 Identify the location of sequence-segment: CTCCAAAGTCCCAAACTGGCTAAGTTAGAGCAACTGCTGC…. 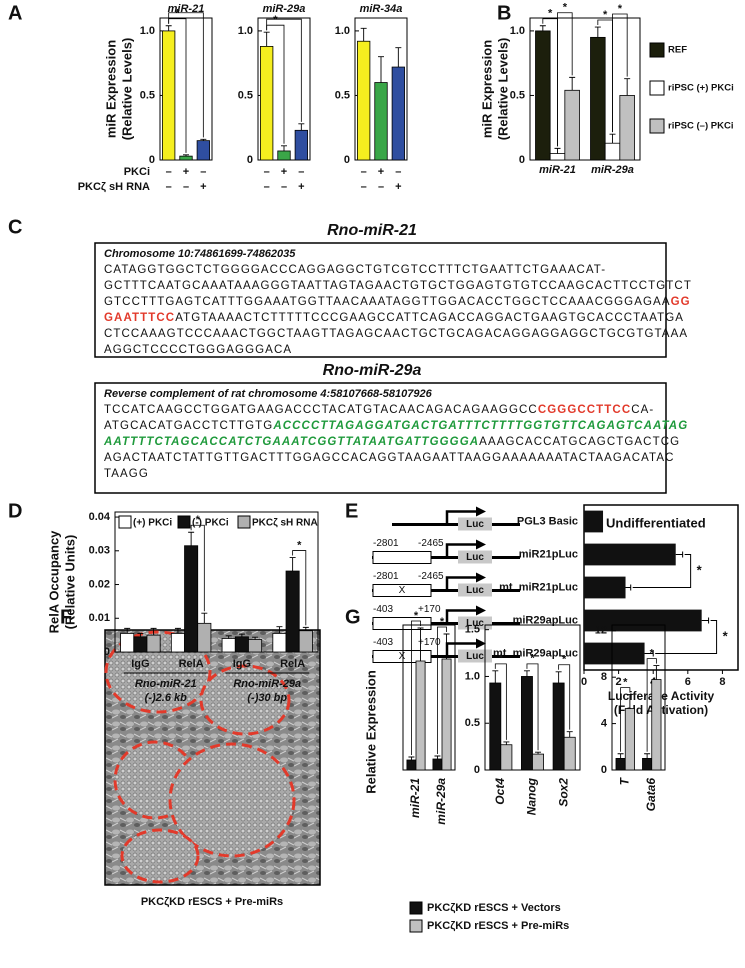
(396, 334).